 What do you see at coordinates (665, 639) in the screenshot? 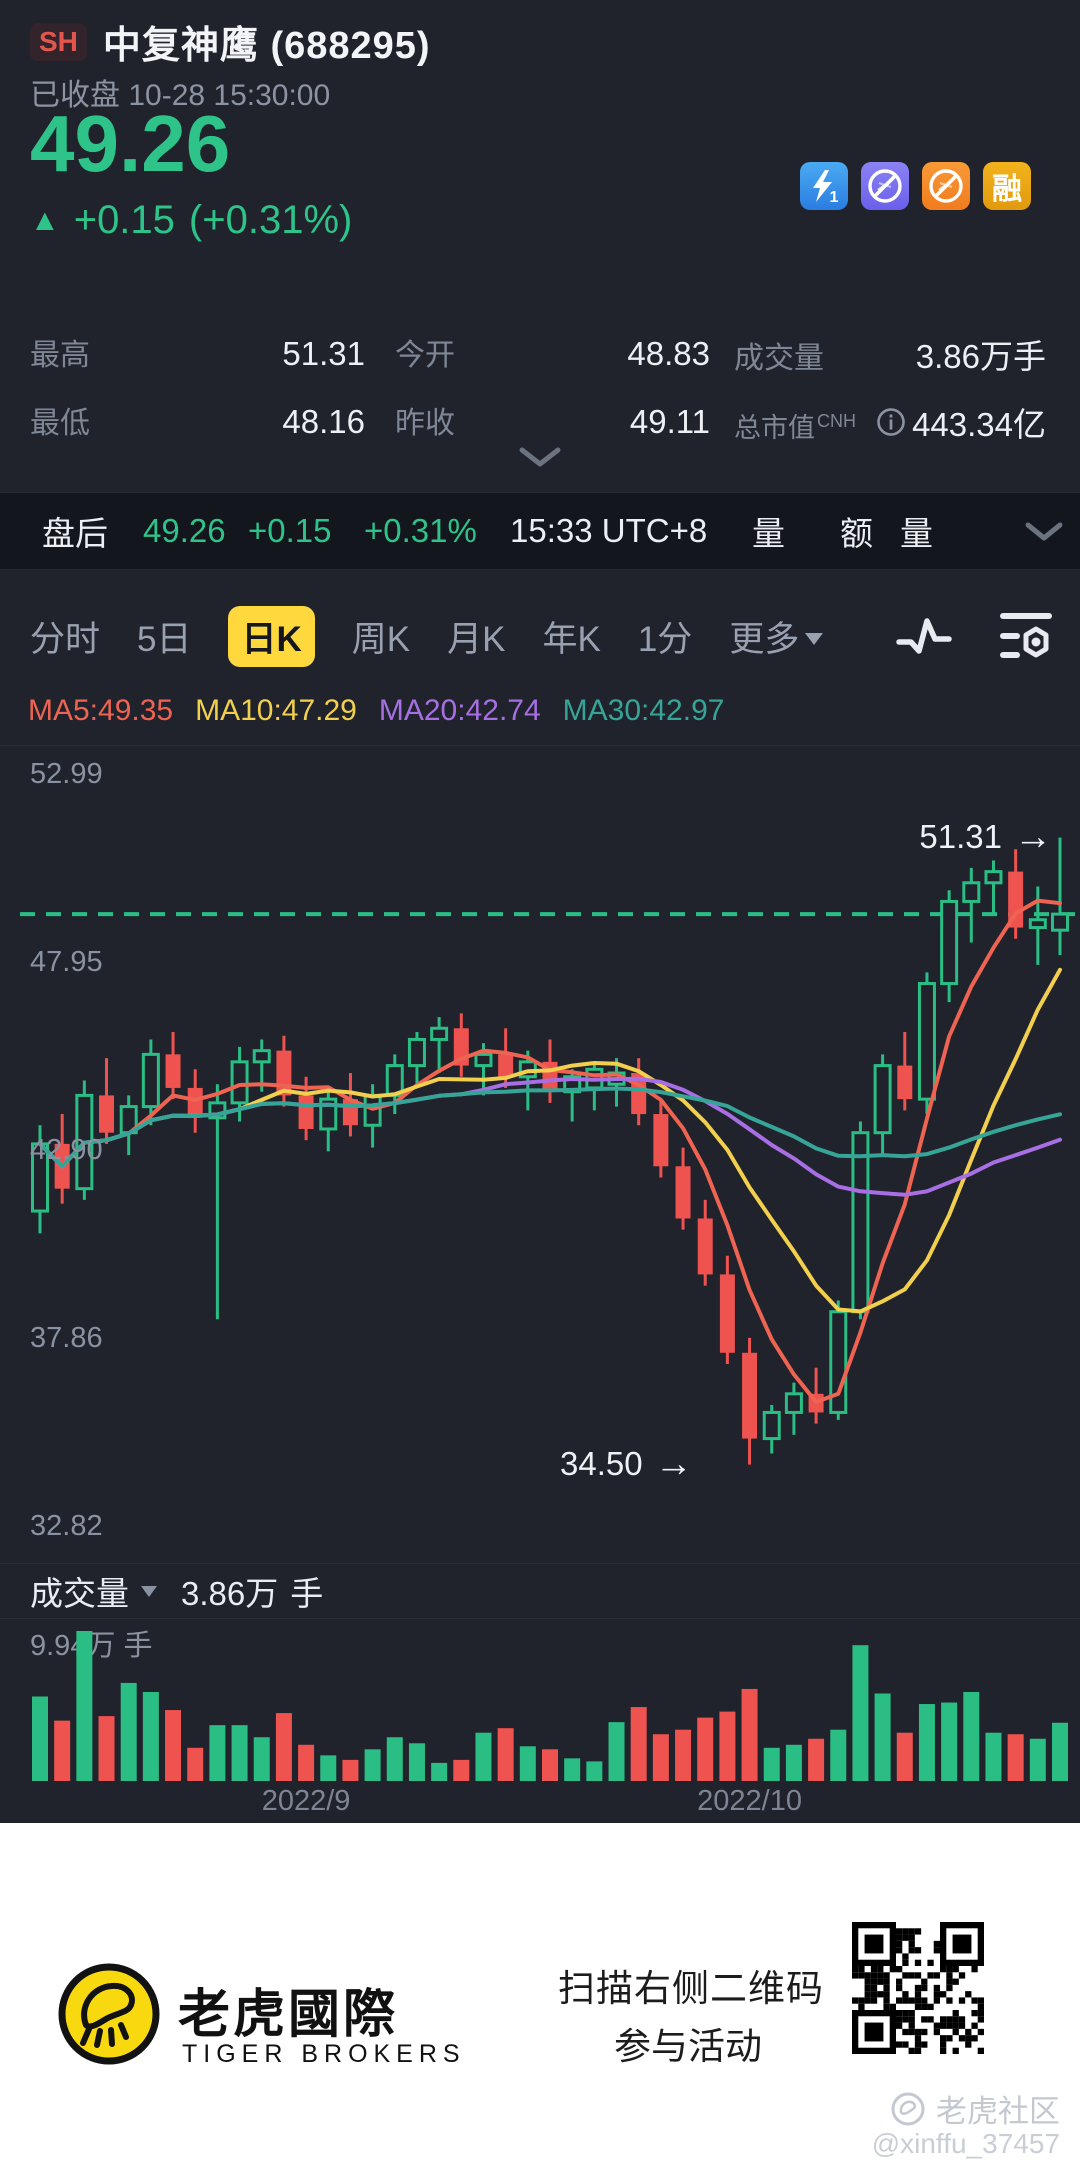
I see `tab-1分: 1分` at bounding box center [665, 639].